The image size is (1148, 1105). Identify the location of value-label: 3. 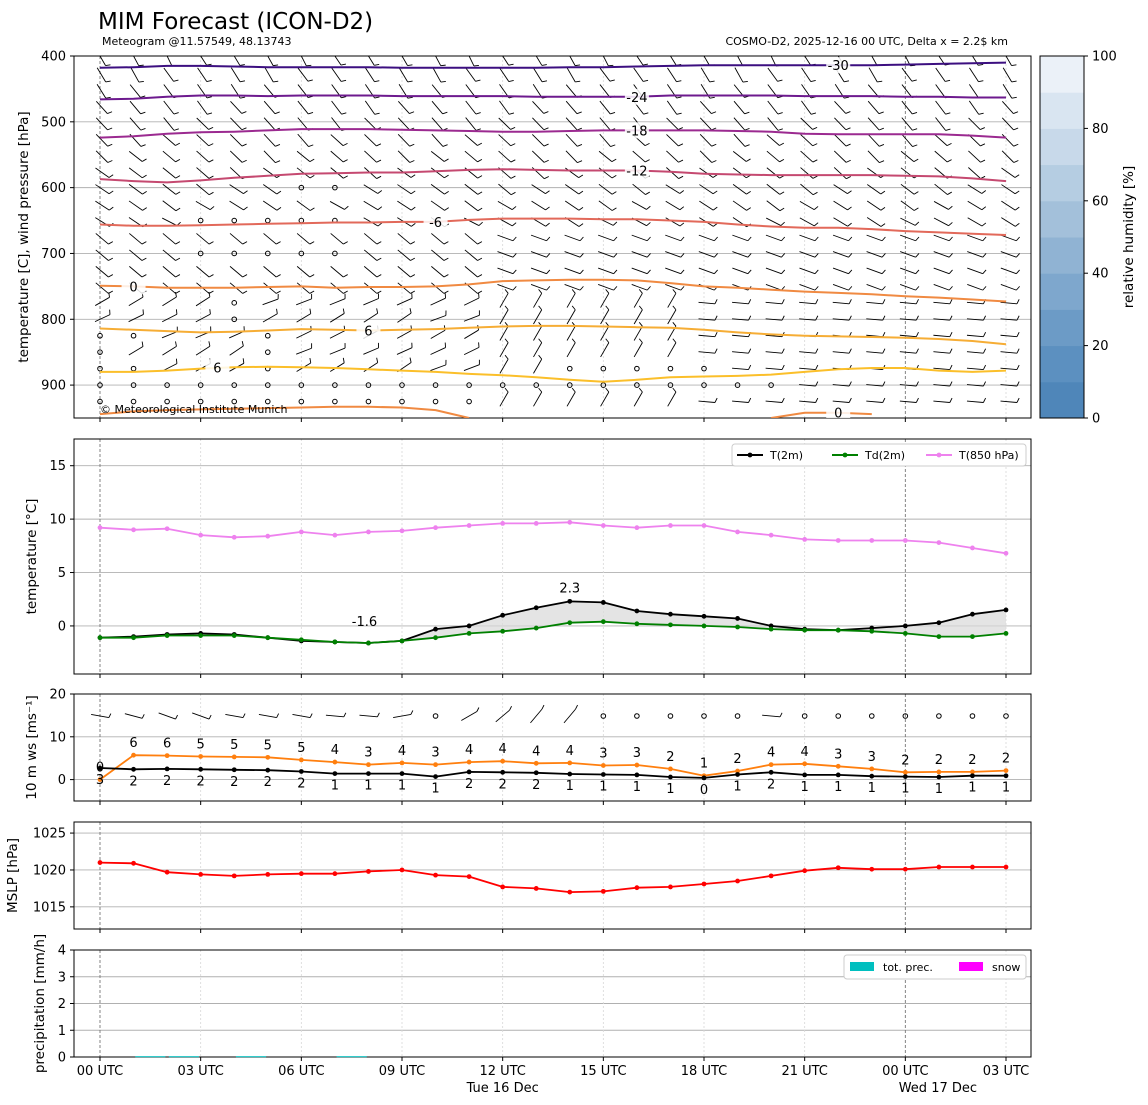
(872, 757).